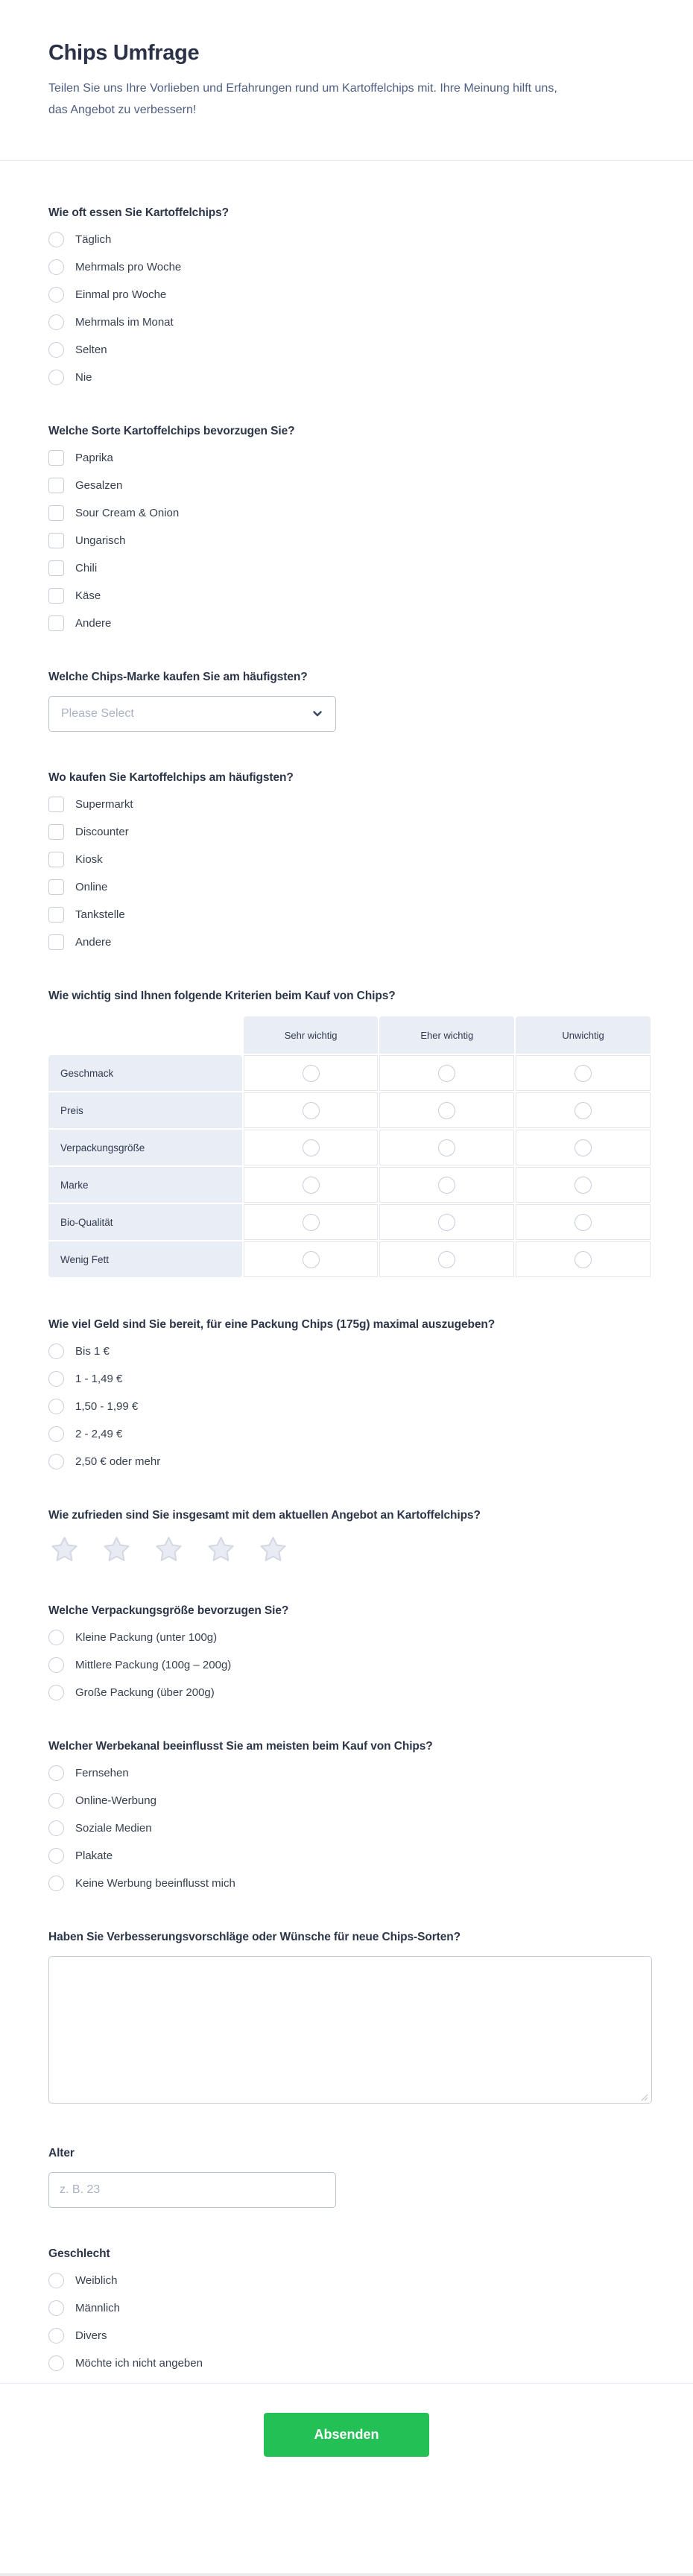 The image size is (693, 2576). What do you see at coordinates (350, 1884) in the screenshot?
I see `radio-option: Keine Werbung beeinflusst mich` at bounding box center [350, 1884].